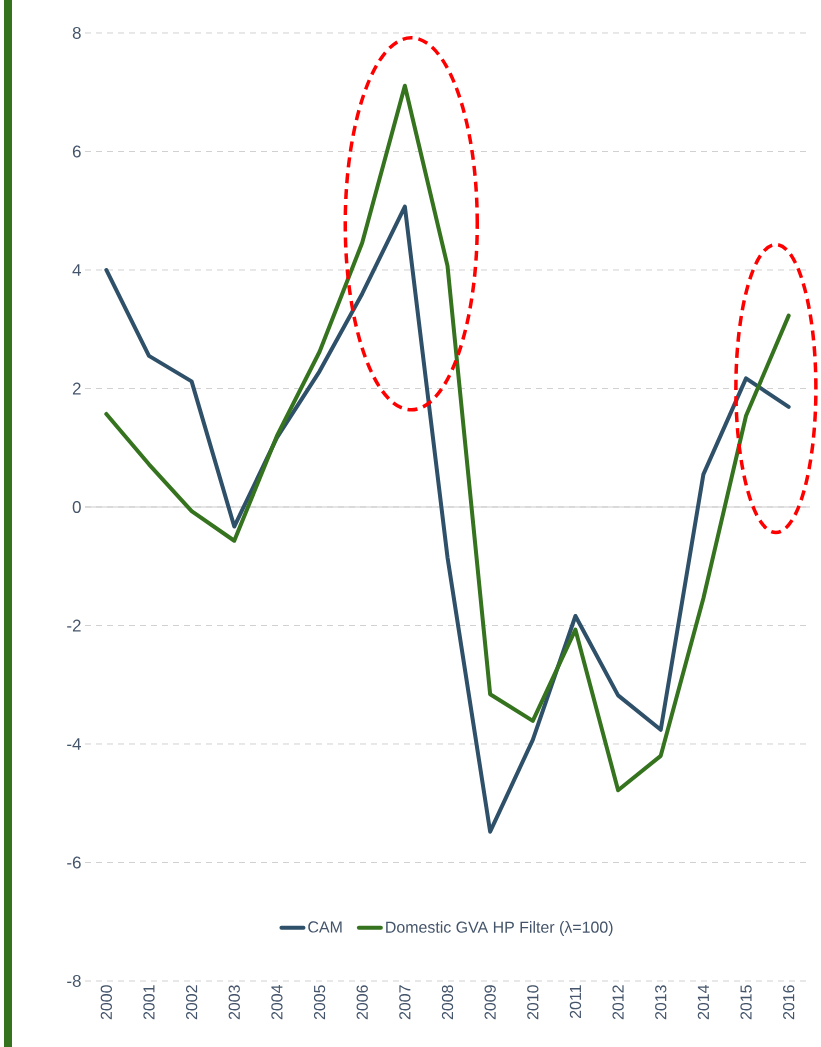 This screenshot has width=821, height=1047. What do you see at coordinates (319, 1002) in the screenshot?
I see `x-tick-label: 2005` at bounding box center [319, 1002].